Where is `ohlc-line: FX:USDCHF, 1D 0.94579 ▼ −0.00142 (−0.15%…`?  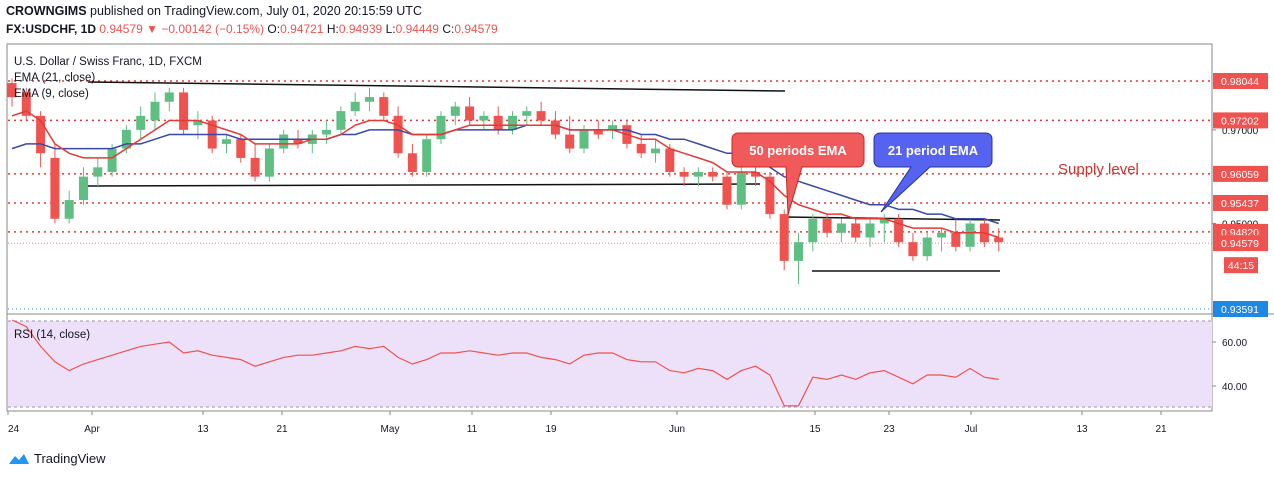
ohlc-line: FX:USDCHF, 1D 0.94579 ▼ −0.00142 (−0.15%… is located at coordinates (252, 29).